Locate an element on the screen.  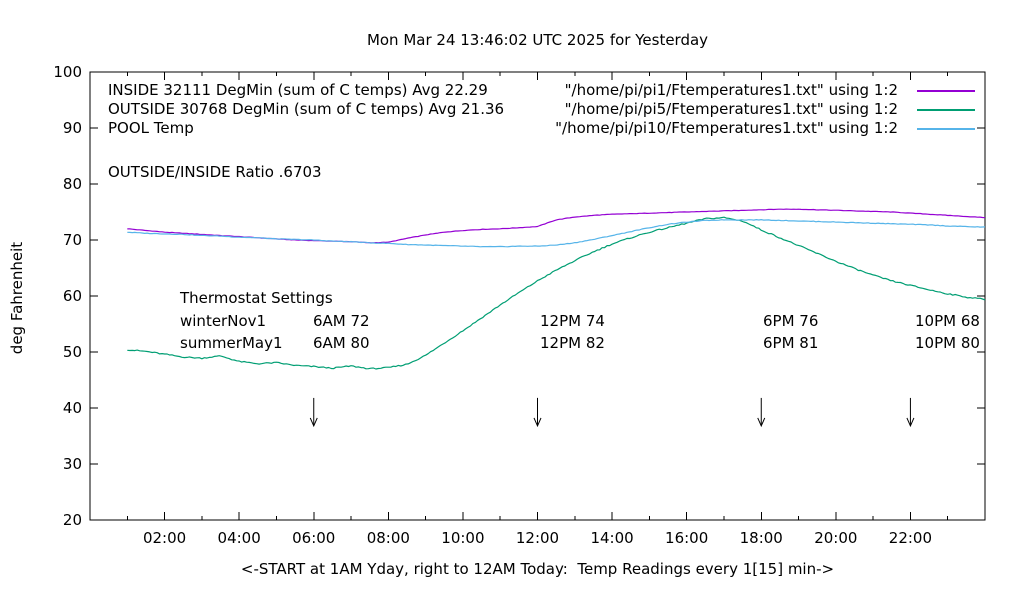
thermostat-winter-12pm: 12PM 74 is located at coordinates (572, 321).